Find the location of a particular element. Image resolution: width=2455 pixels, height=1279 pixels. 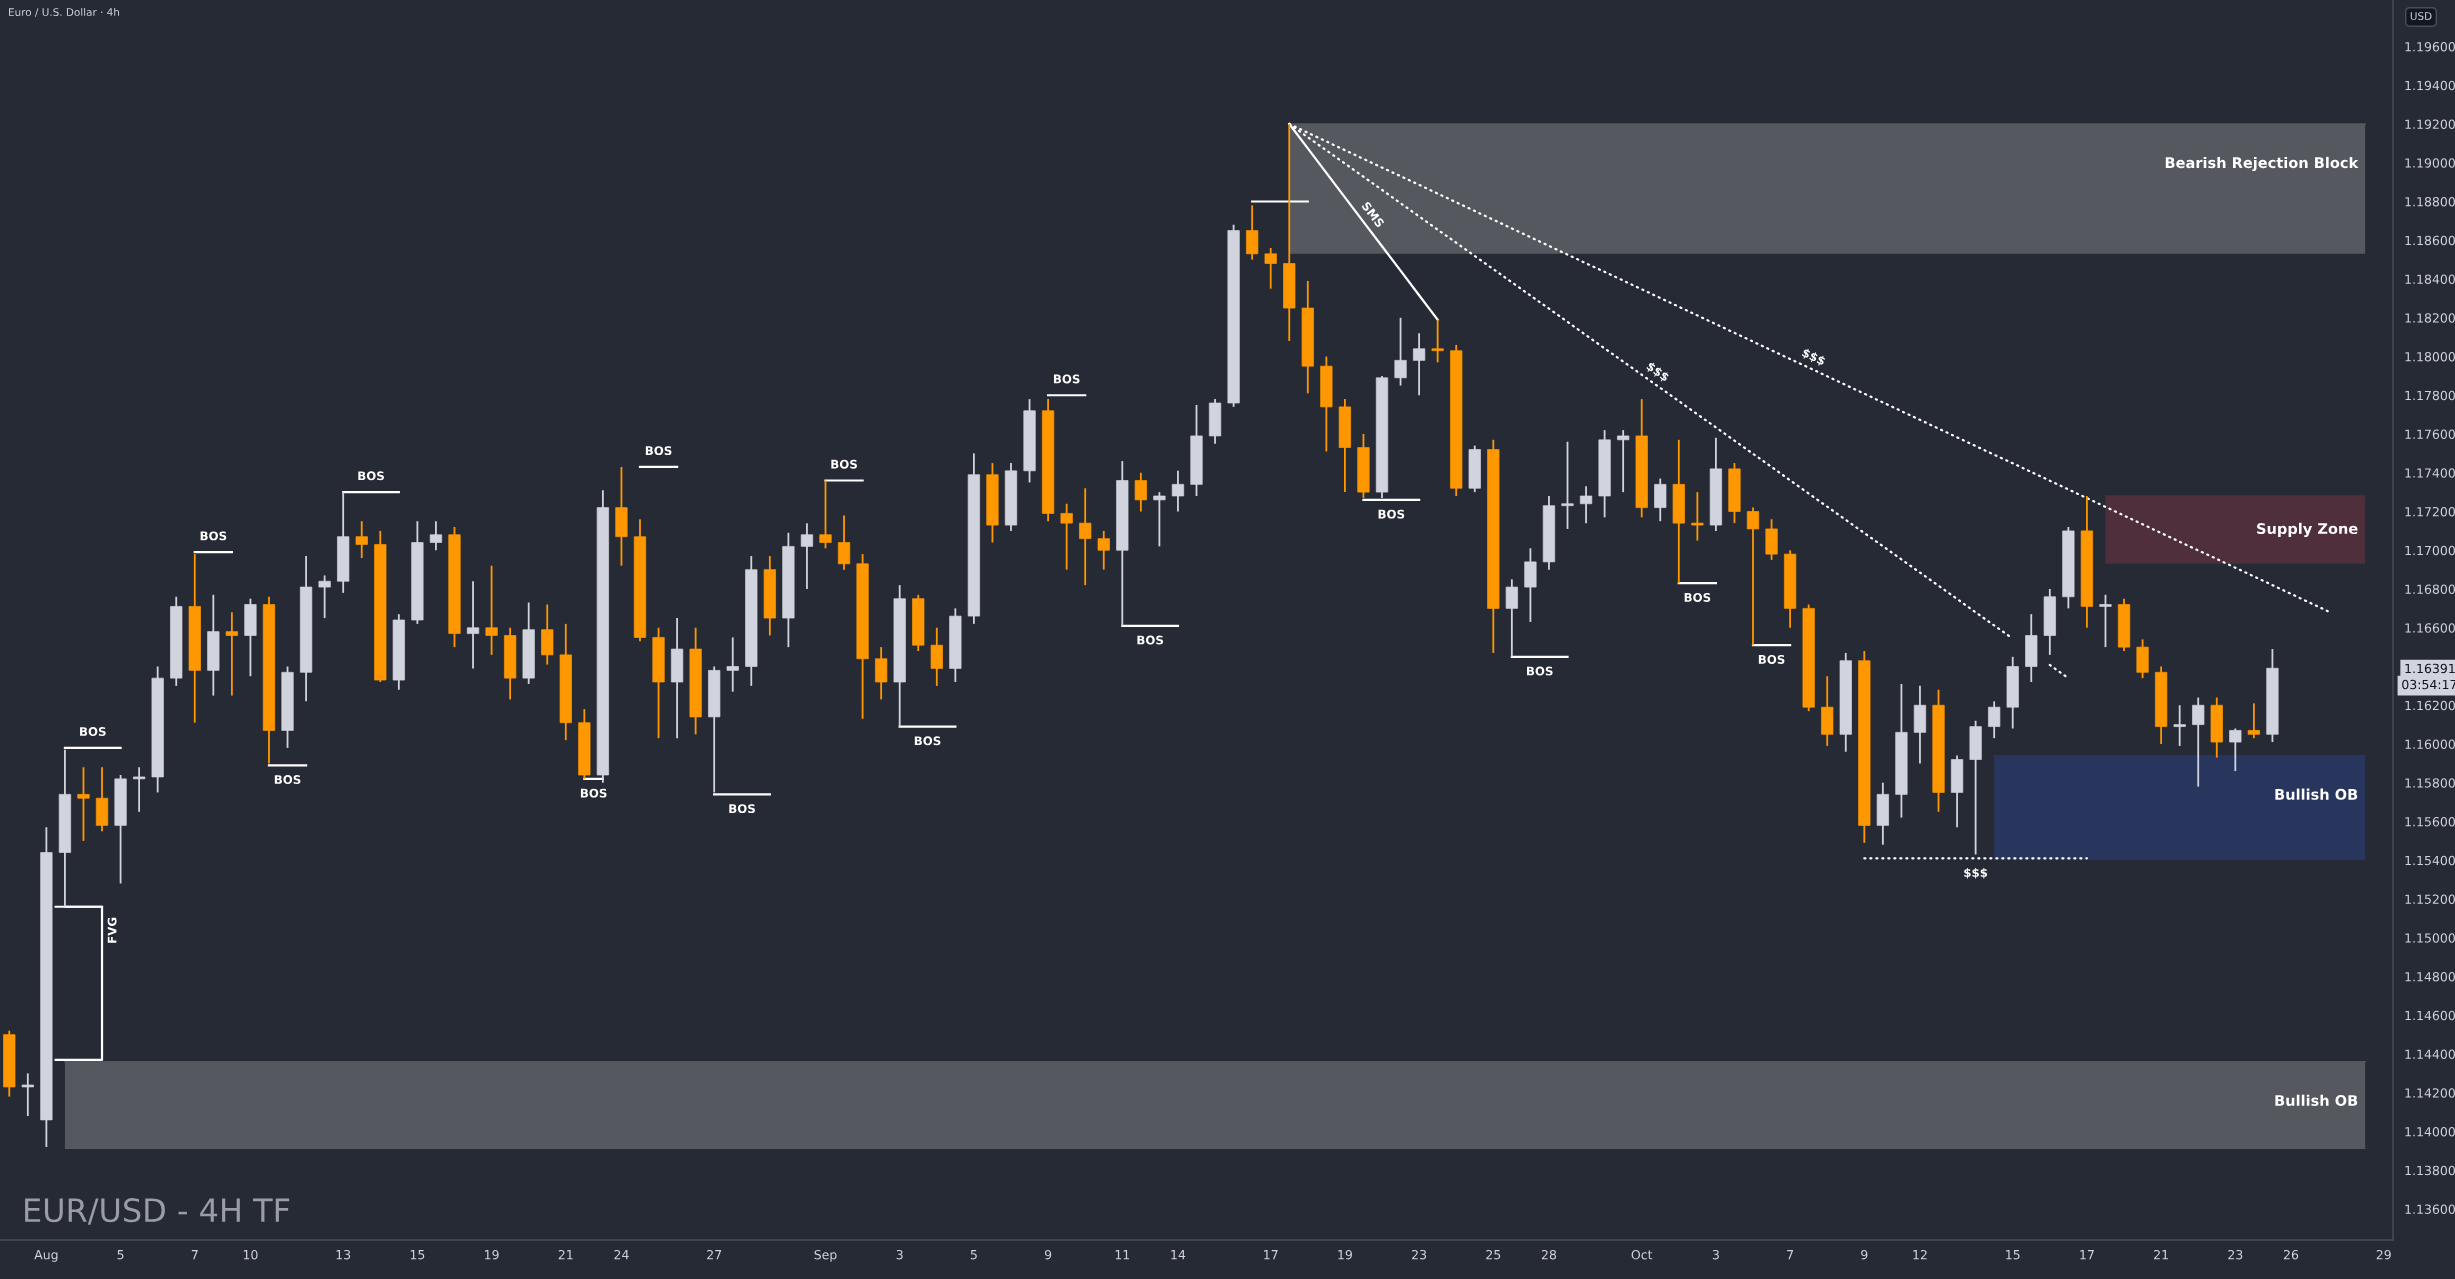

y-tick-label: 1.15800 is located at coordinates (2430, 783).